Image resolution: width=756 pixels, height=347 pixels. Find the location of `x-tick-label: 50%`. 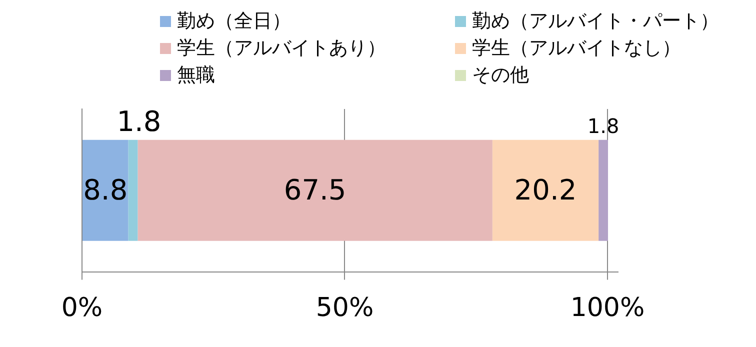

x-tick-label: 50% is located at coordinates (345, 308).